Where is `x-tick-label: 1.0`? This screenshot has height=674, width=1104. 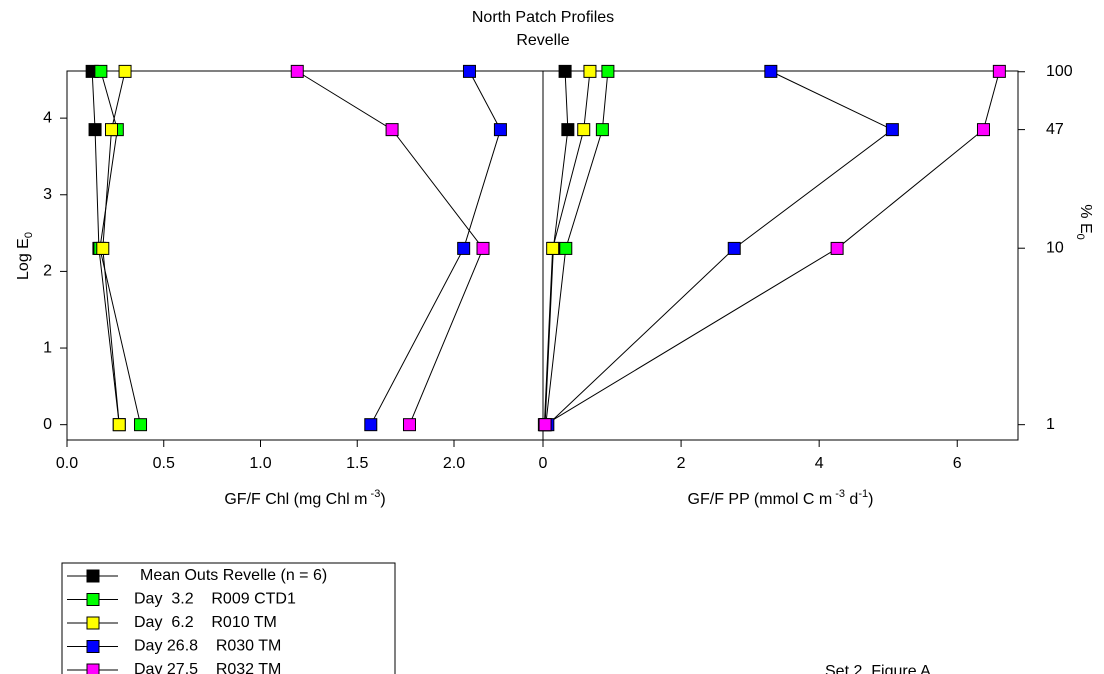
x-tick-label: 1.0 is located at coordinates (260, 463).